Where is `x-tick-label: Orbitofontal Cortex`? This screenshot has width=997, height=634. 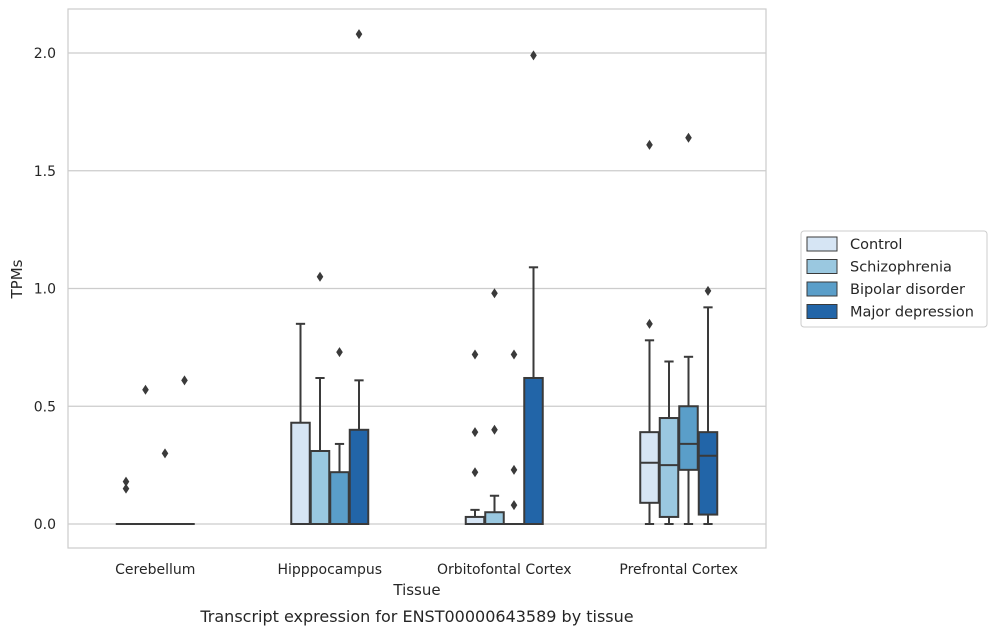
x-tick-label: Orbitofontal Cortex is located at coordinates (504, 570).